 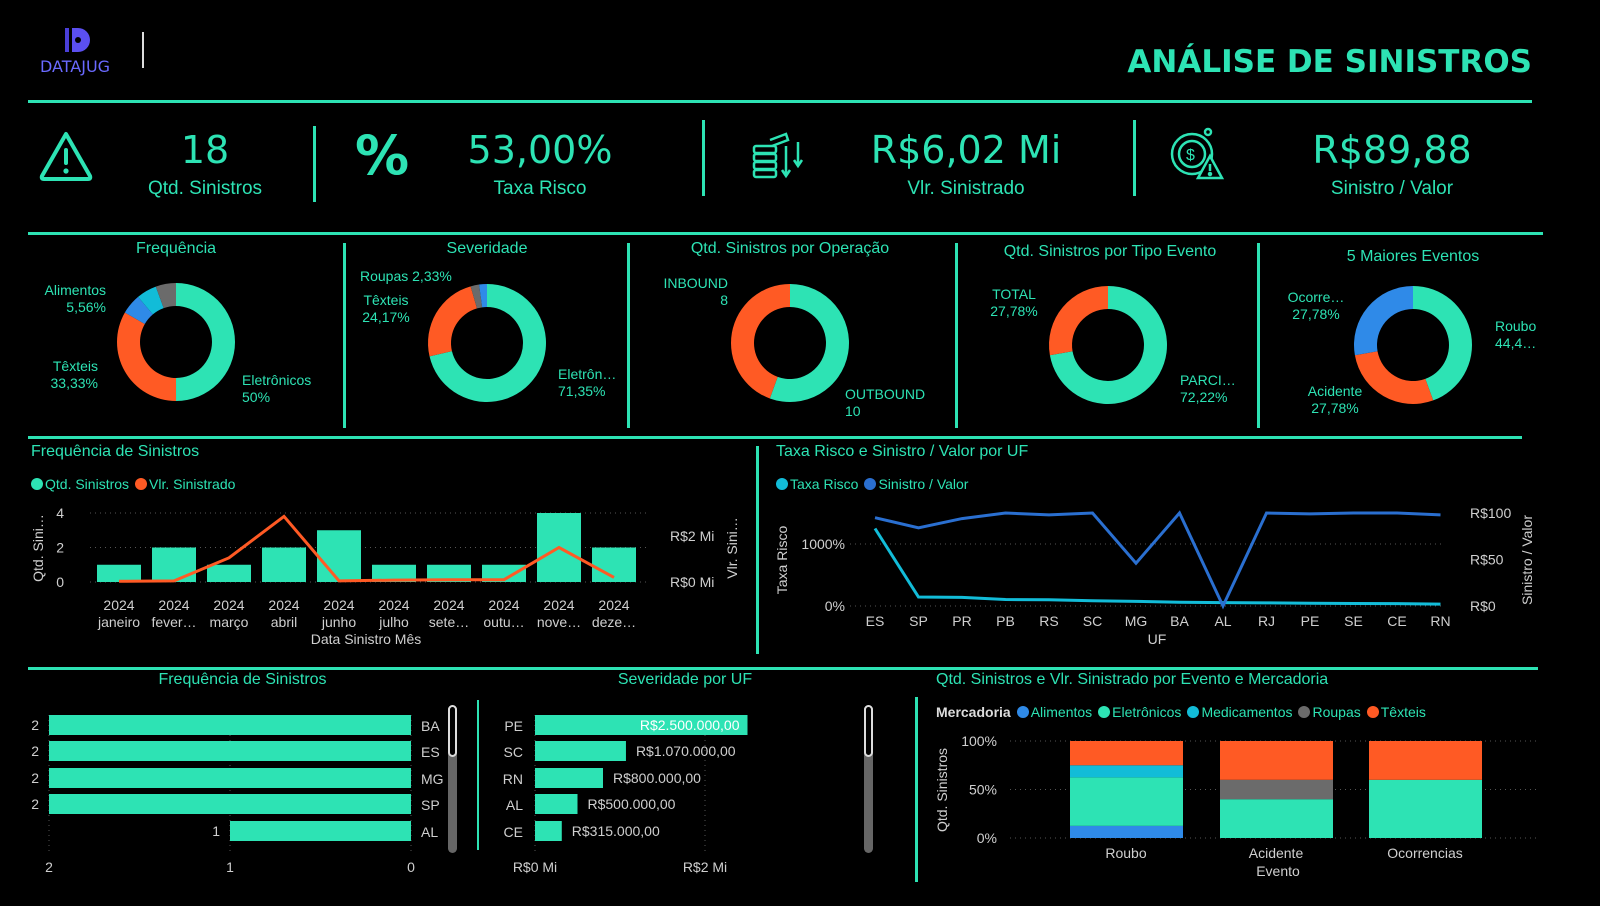 I want to click on legend-item: Medicamentos, so click(x=1239, y=712).